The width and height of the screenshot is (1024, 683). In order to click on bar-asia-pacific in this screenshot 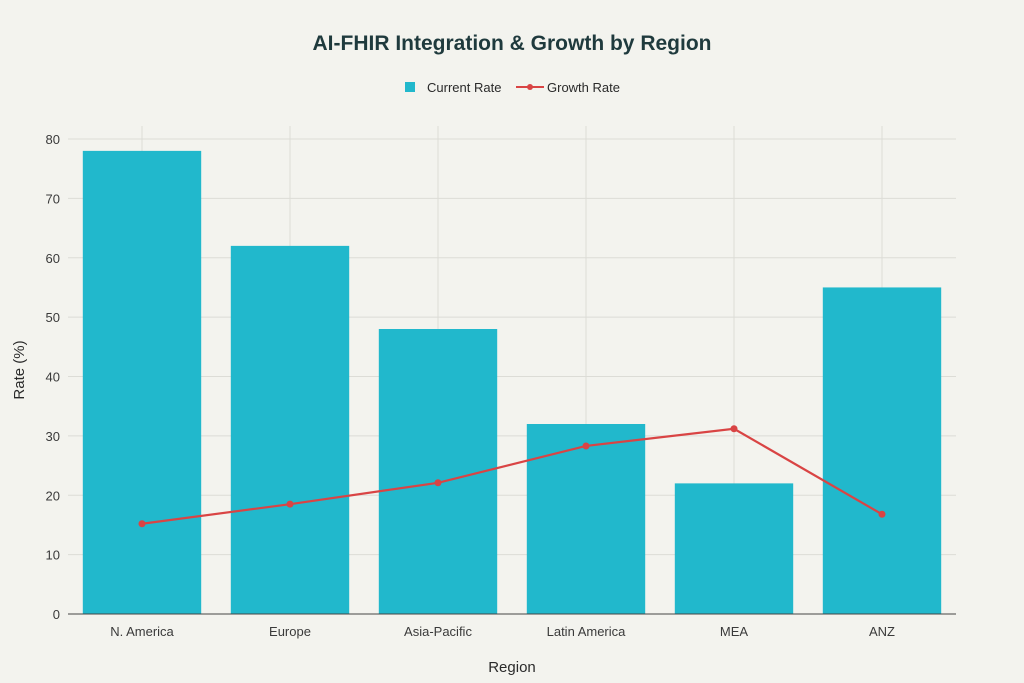, I will do `click(438, 471)`.